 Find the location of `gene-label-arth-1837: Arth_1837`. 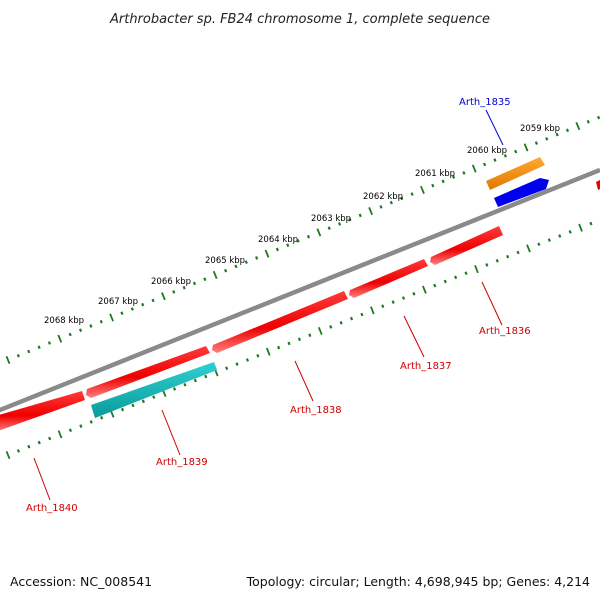

gene-label-arth-1837: Arth_1837 is located at coordinates (426, 366).